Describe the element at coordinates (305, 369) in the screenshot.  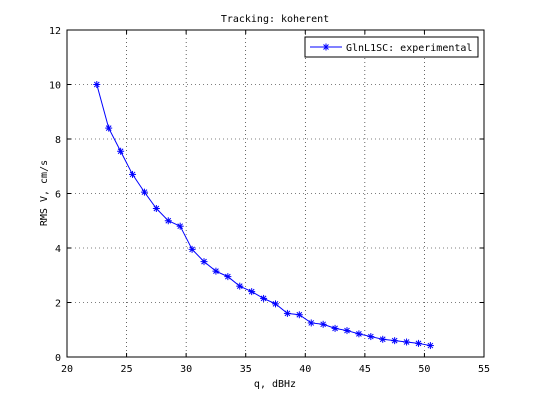
I see `x-tick-label: 40` at that location.